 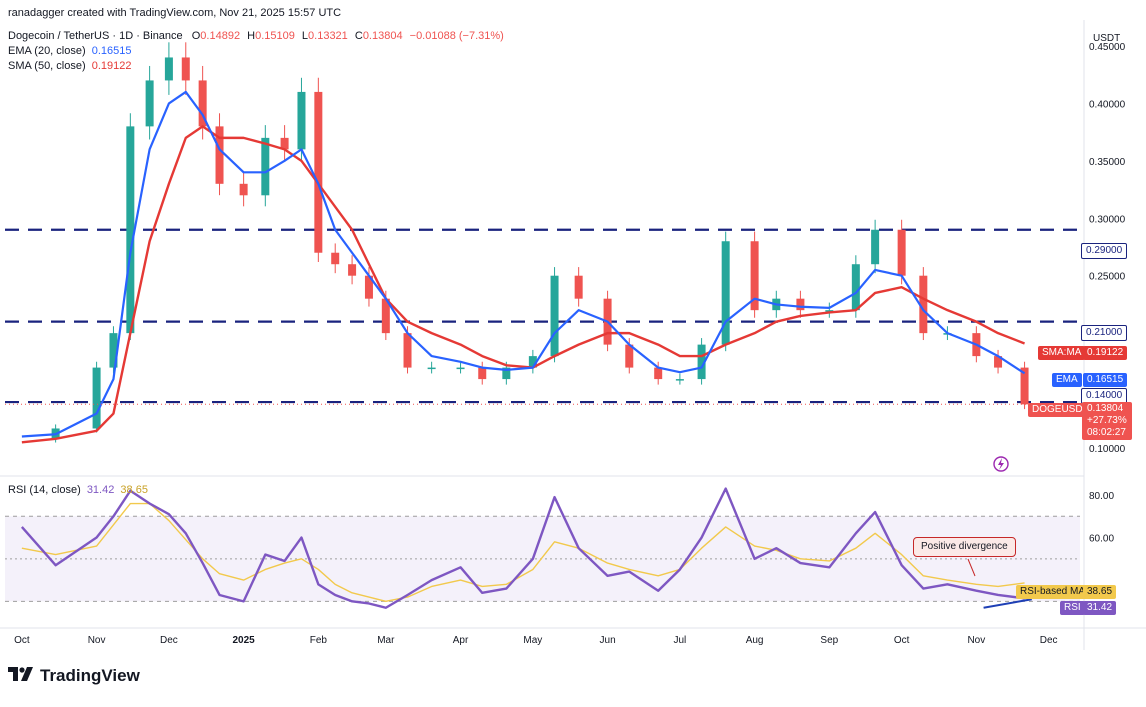 What do you see at coordinates (1105, 380) in the screenshot?
I see `ema-value-tag: 0.16515` at bounding box center [1105, 380].